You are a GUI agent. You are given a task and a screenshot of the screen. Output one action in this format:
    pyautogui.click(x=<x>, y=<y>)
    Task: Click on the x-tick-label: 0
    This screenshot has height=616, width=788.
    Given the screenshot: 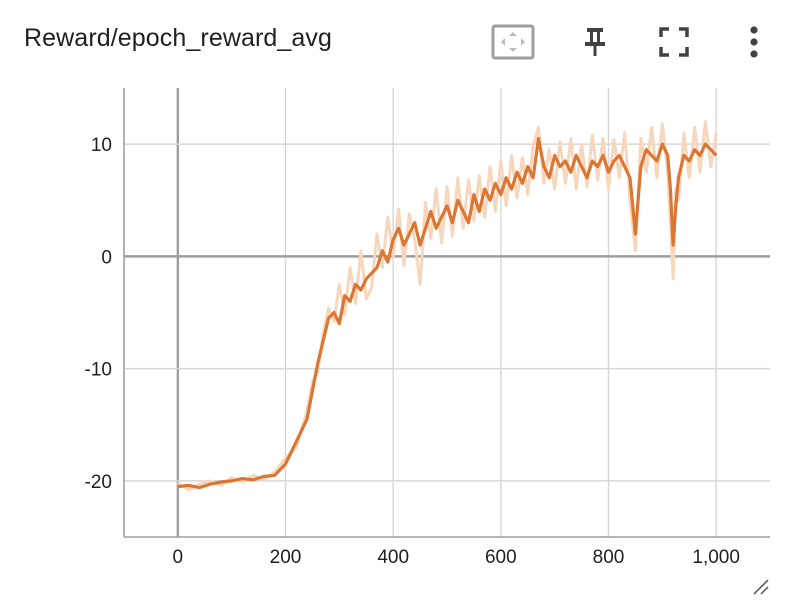 What is the action you would take?
    pyautogui.click(x=178, y=557)
    